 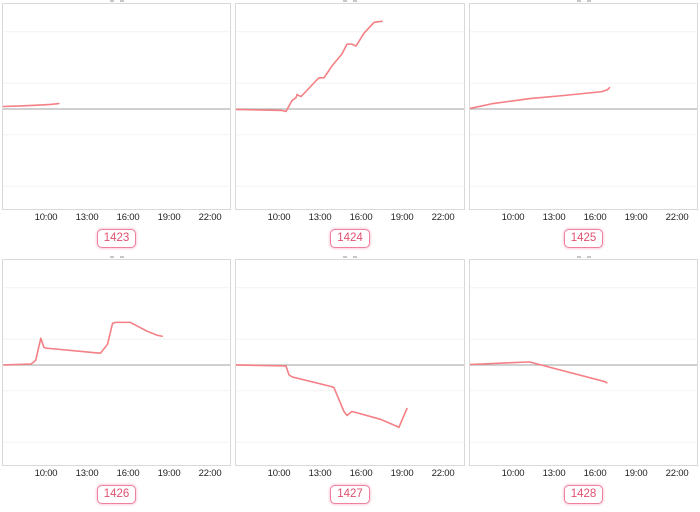 I want to click on chart-id-badge: 1428, so click(x=583, y=494).